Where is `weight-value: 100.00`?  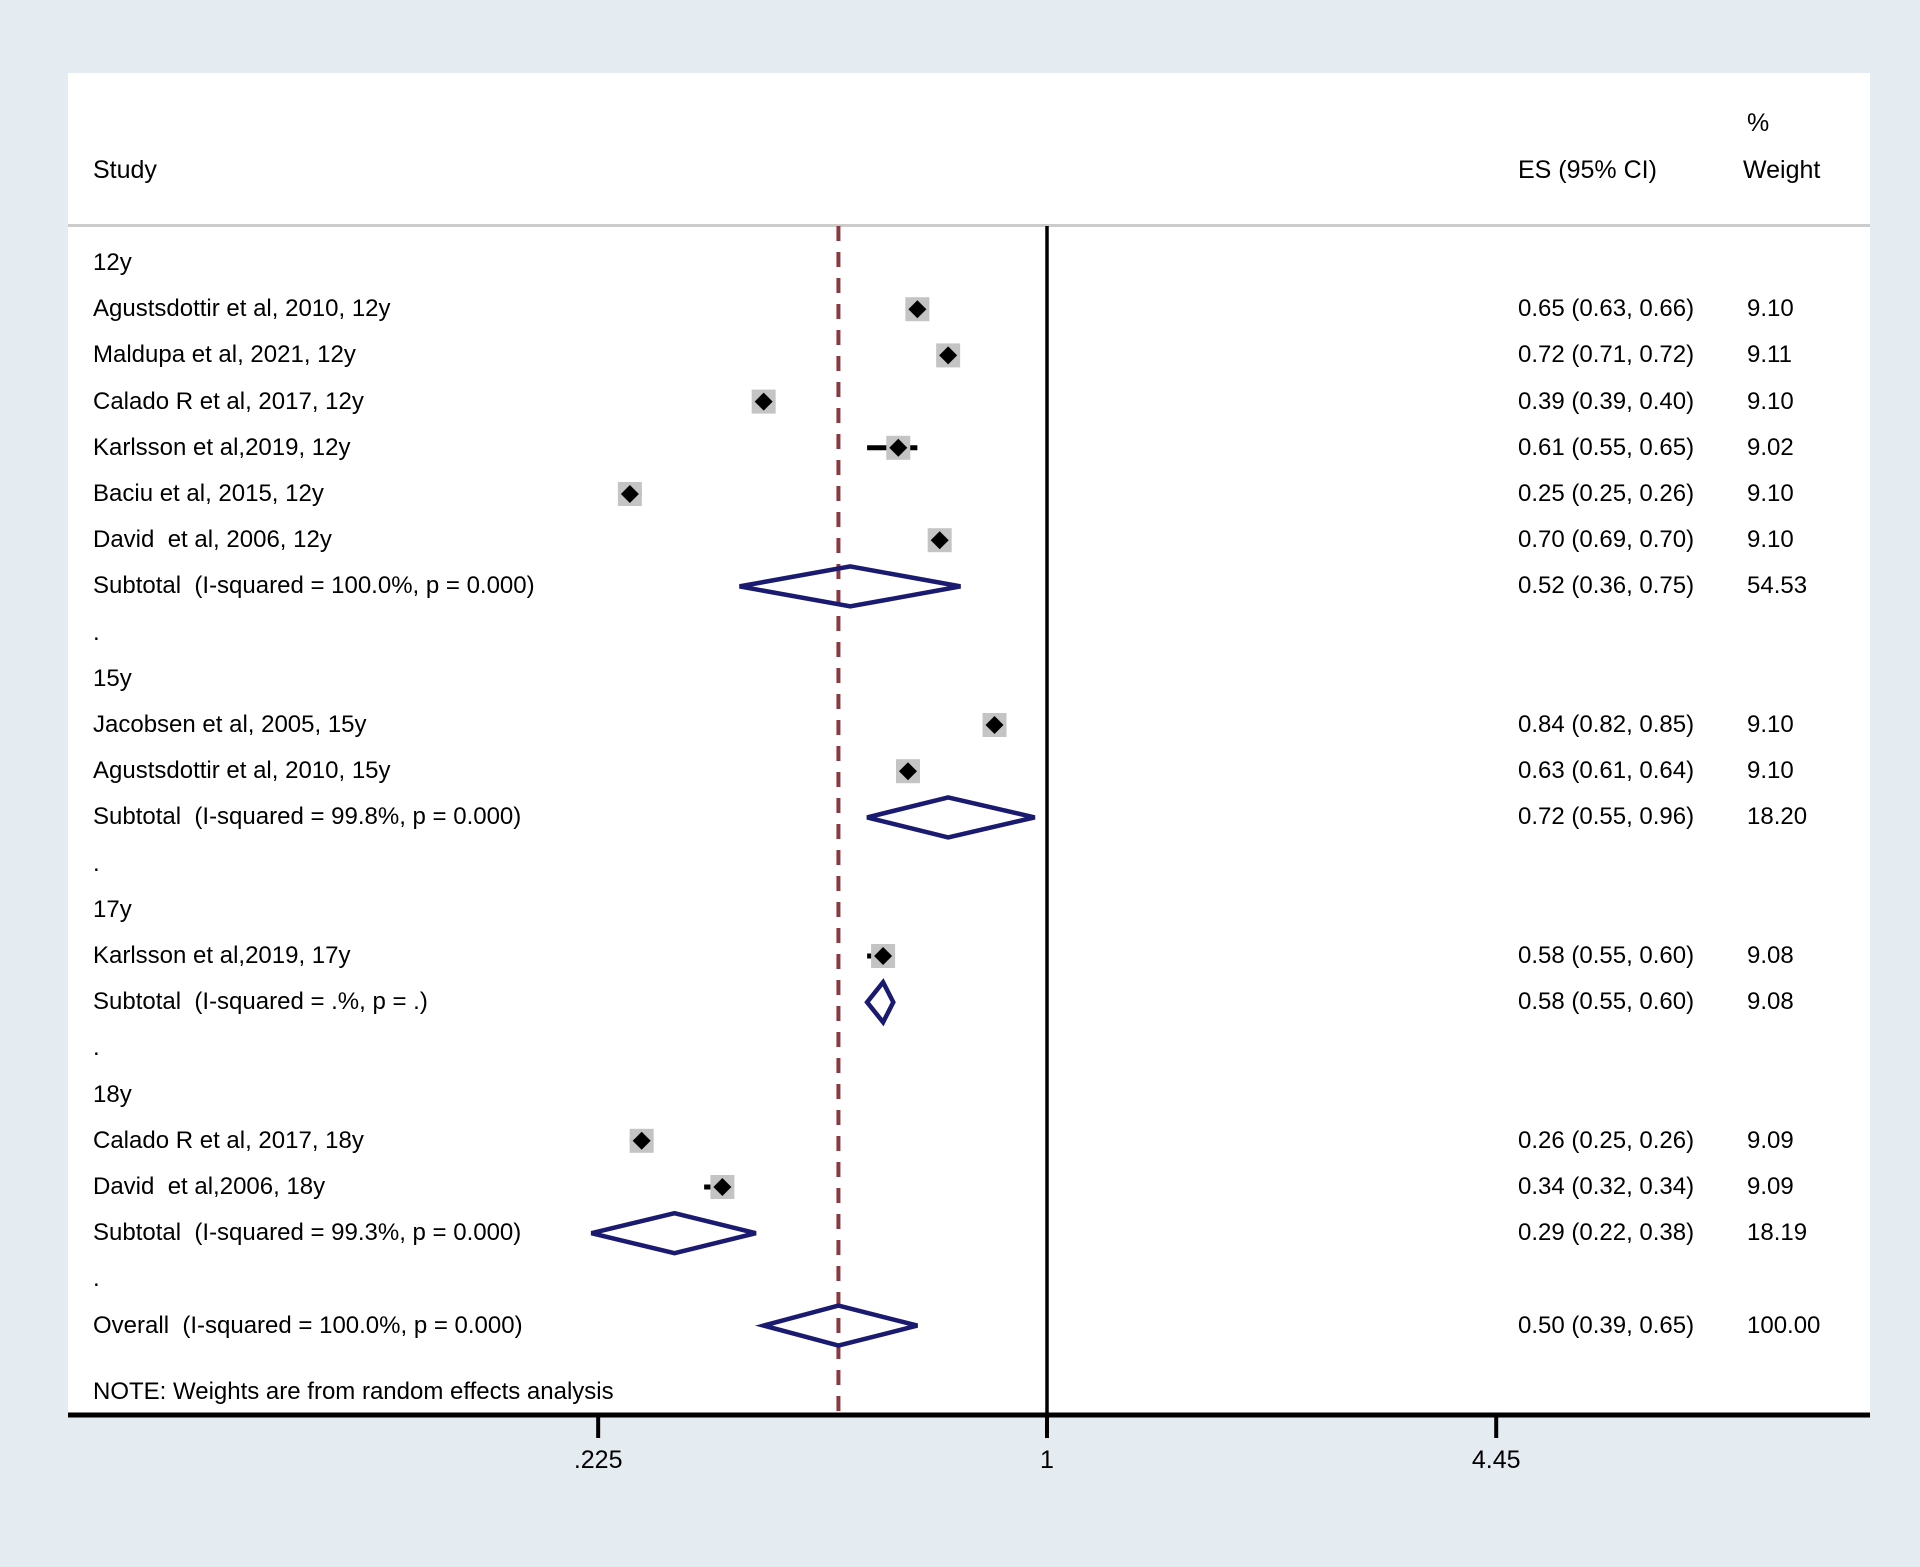 weight-value: 100.00 is located at coordinates (1784, 1325).